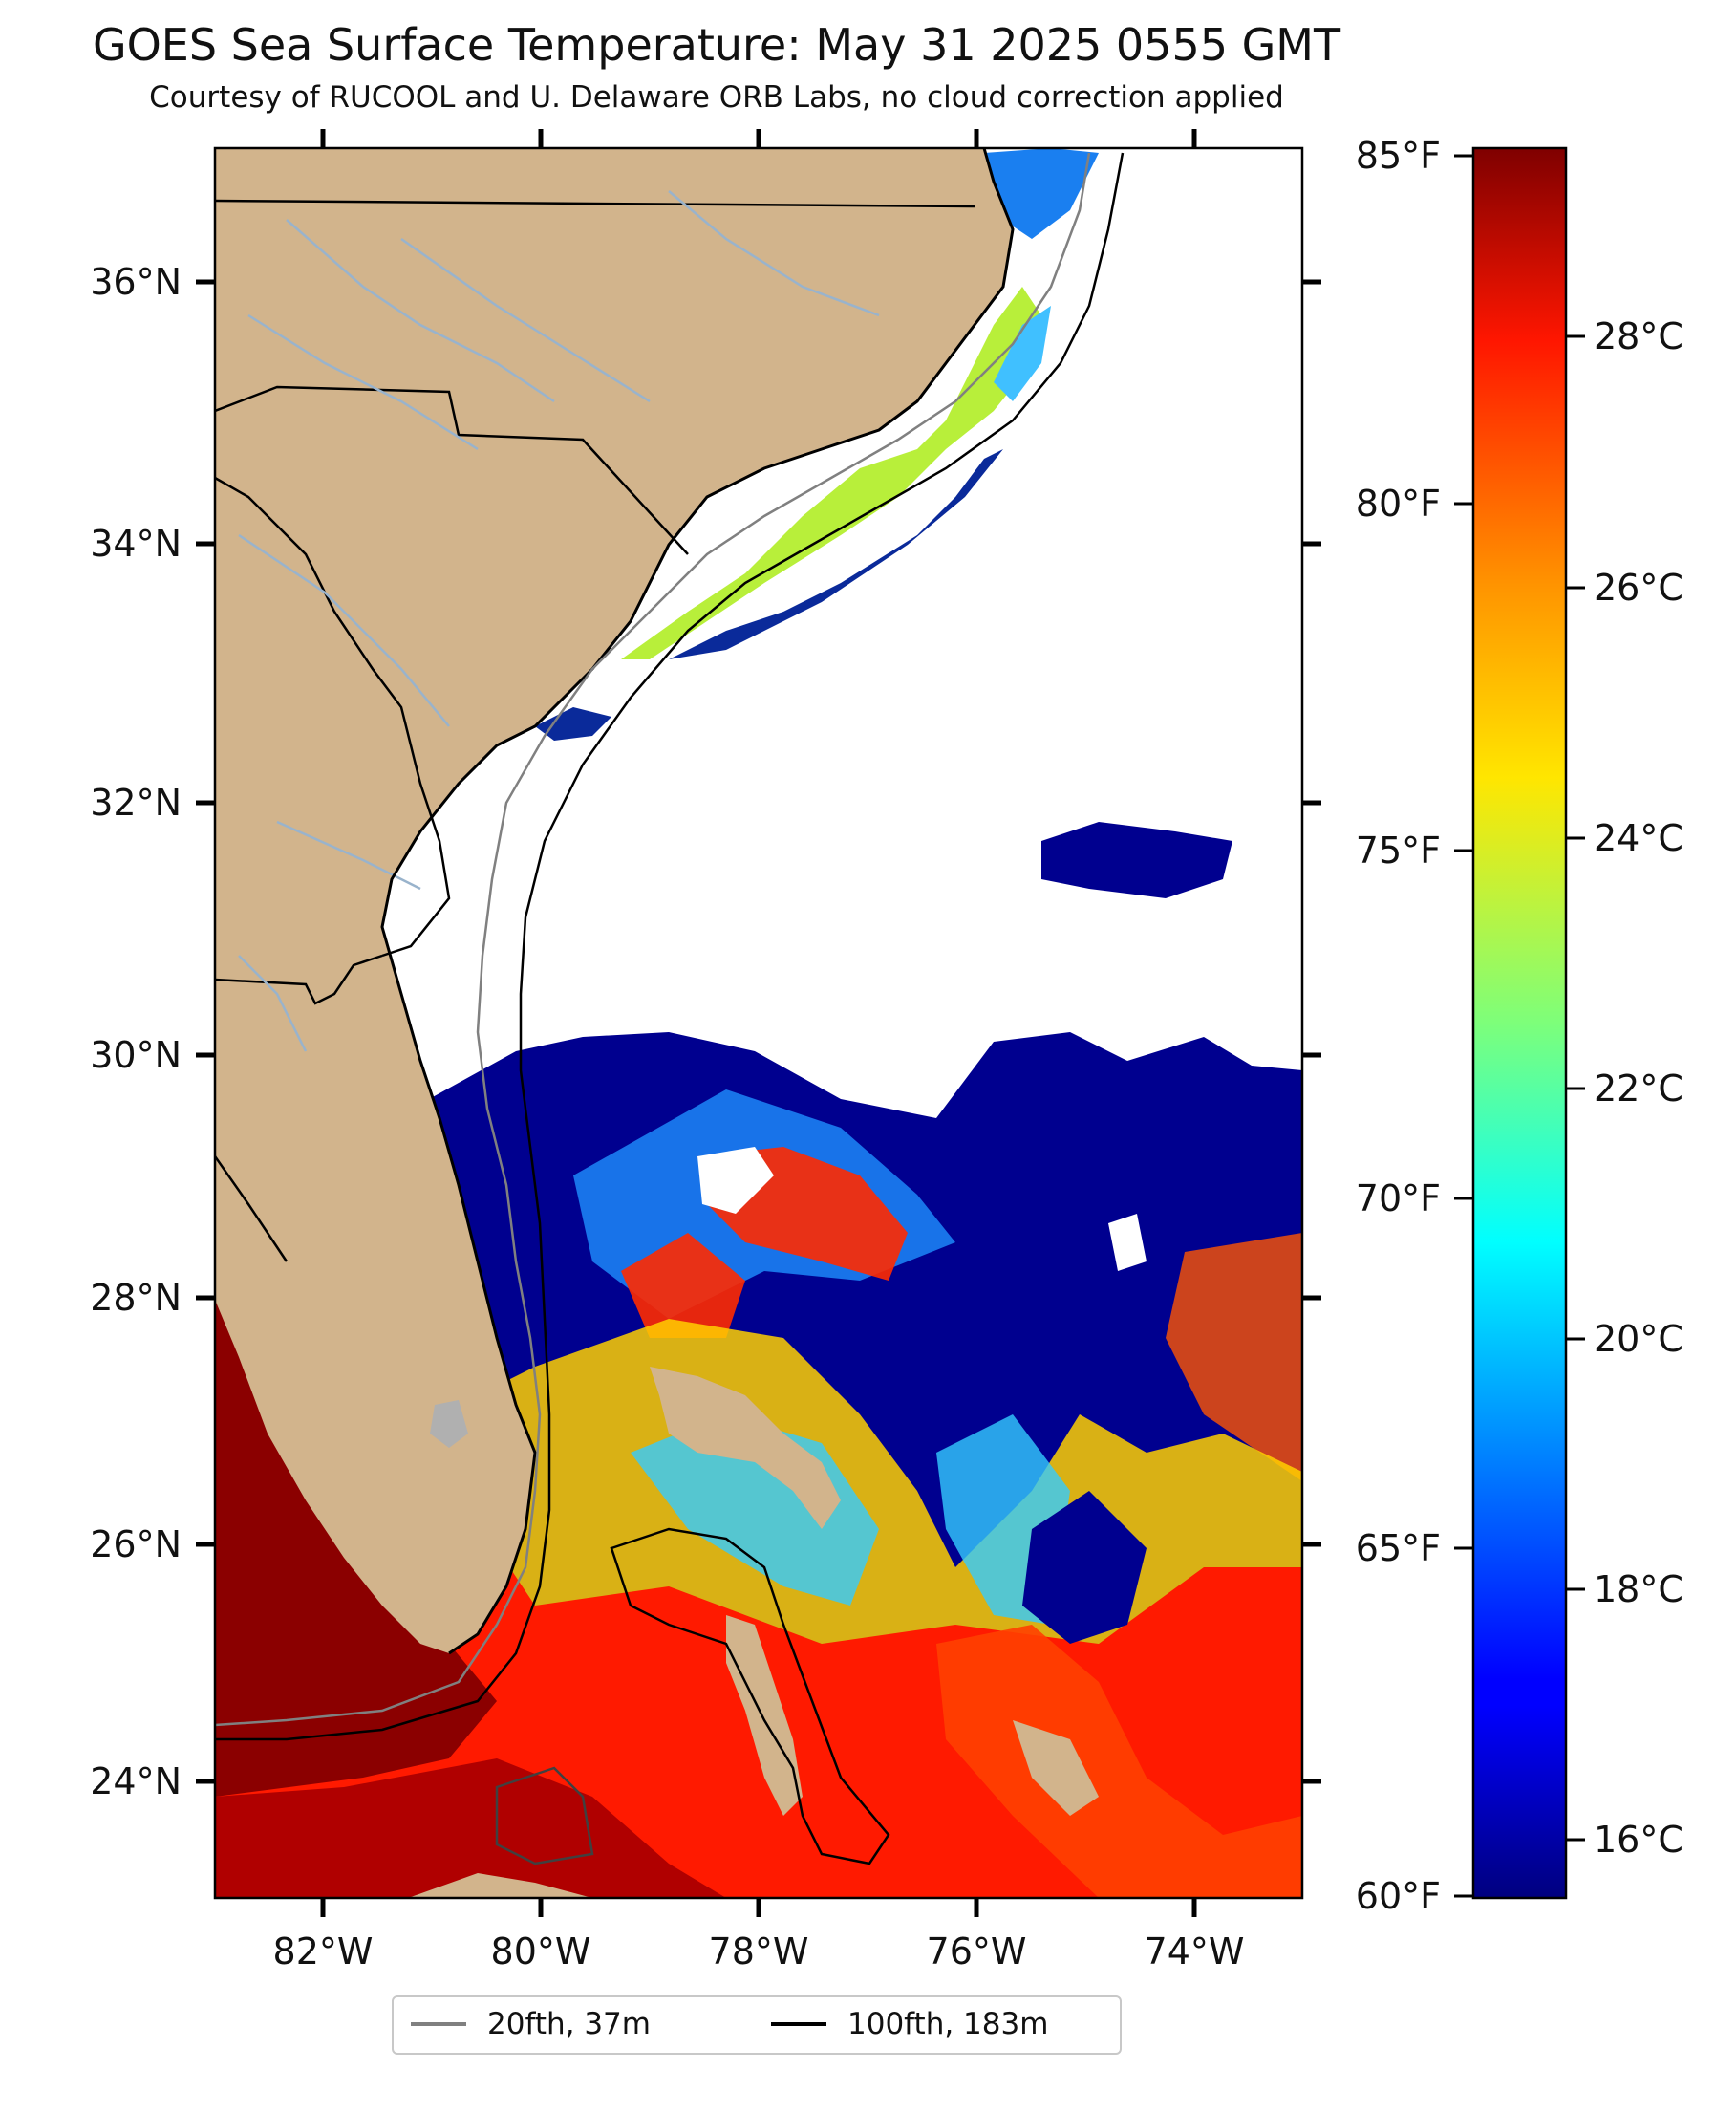  I want to click on celsius-tick-label: 24°C, so click(1638, 838).